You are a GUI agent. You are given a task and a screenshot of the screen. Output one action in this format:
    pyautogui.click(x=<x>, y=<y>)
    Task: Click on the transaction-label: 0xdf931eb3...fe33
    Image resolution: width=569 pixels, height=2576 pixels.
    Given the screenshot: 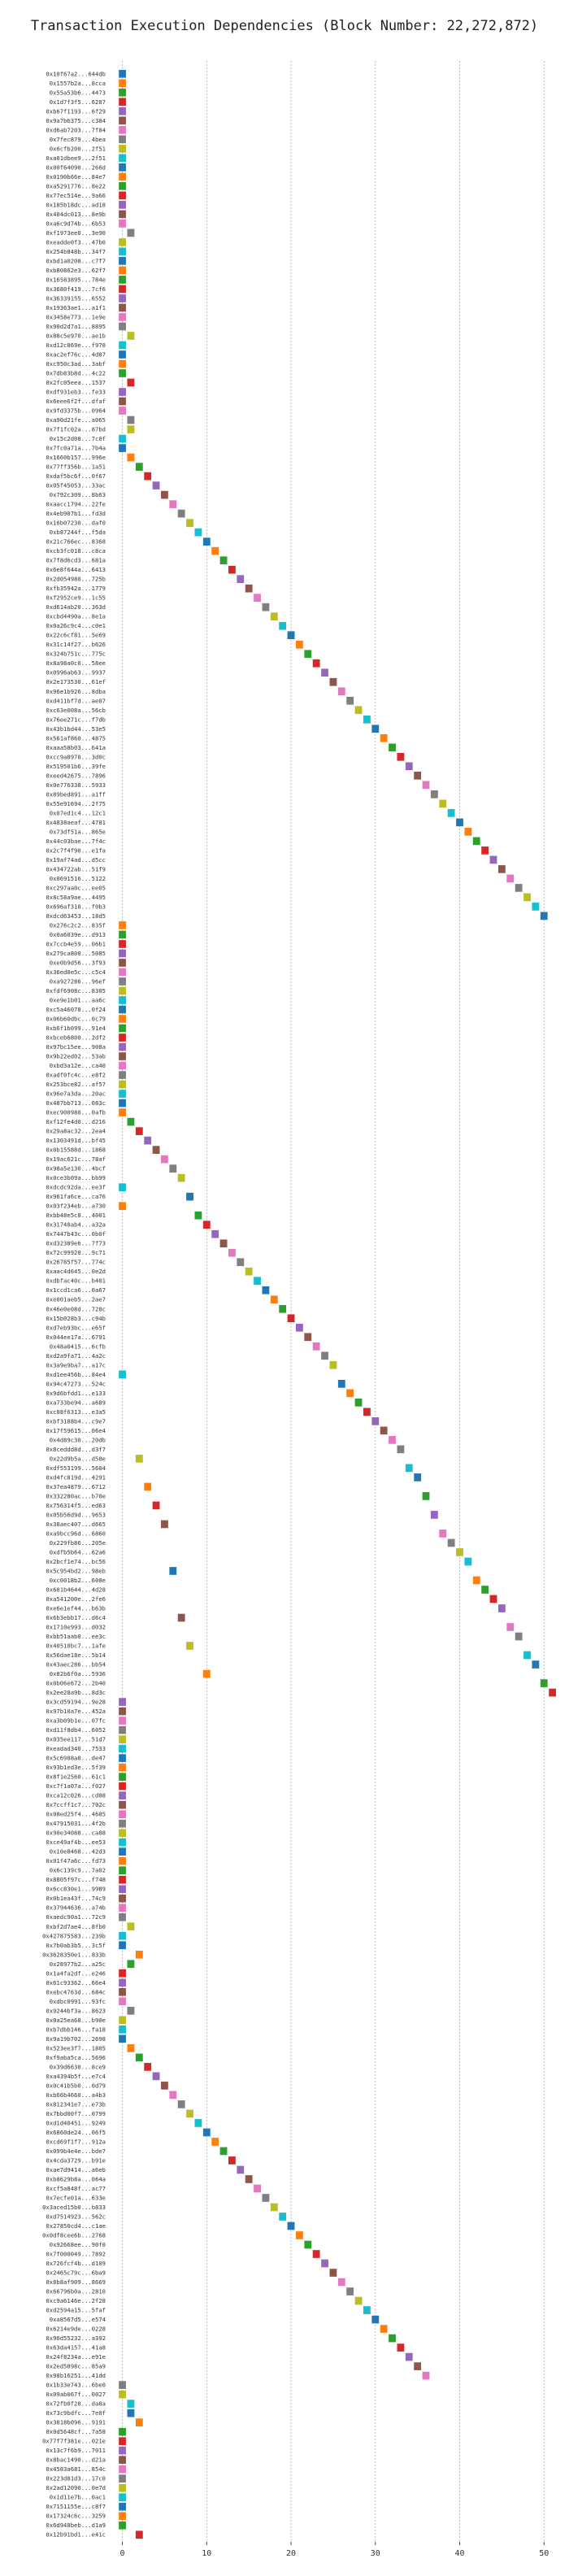 What is the action you would take?
    pyautogui.click(x=76, y=393)
    